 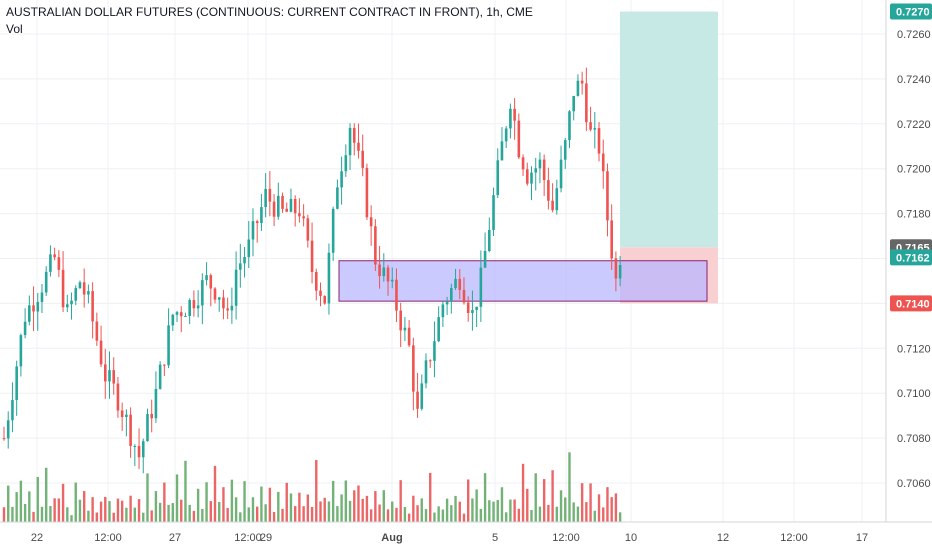 I want to click on y-tick-label: 0.7180, so click(x=914, y=215).